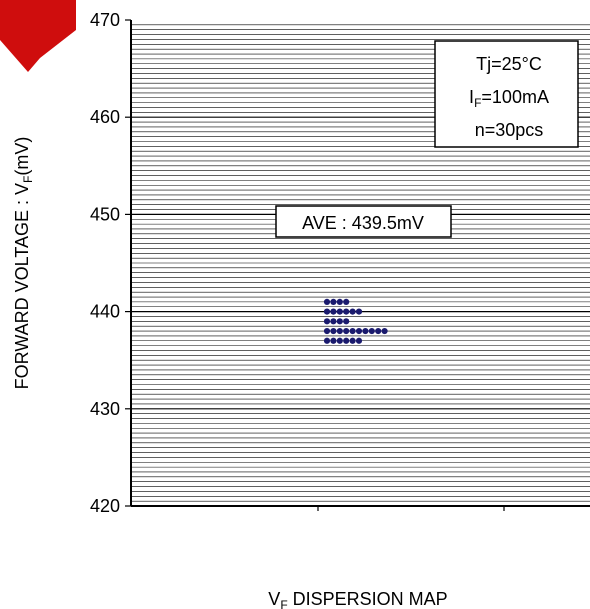 The height and width of the screenshot is (609, 590). I want to click on average-annotation: AVE : 439.5mV, so click(363, 221).